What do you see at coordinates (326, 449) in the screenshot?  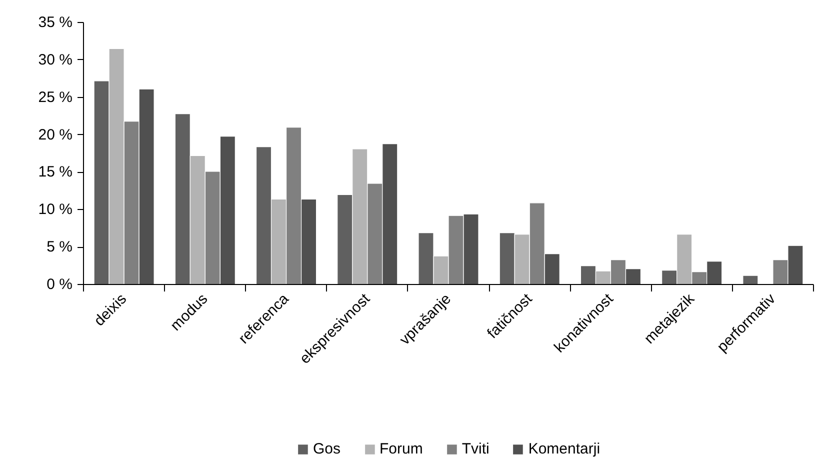 I see `legend-label: Gos` at bounding box center [326, 449].